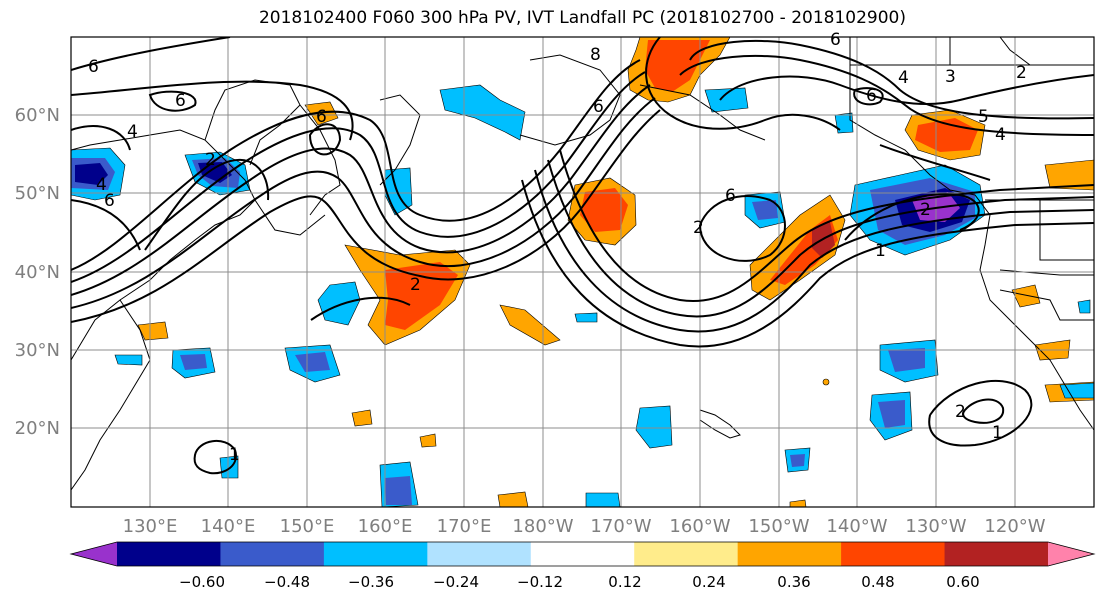  Describe the element at coordinates (228, 526) in the screenshot. I see `lon-label: 140°E` at that location.